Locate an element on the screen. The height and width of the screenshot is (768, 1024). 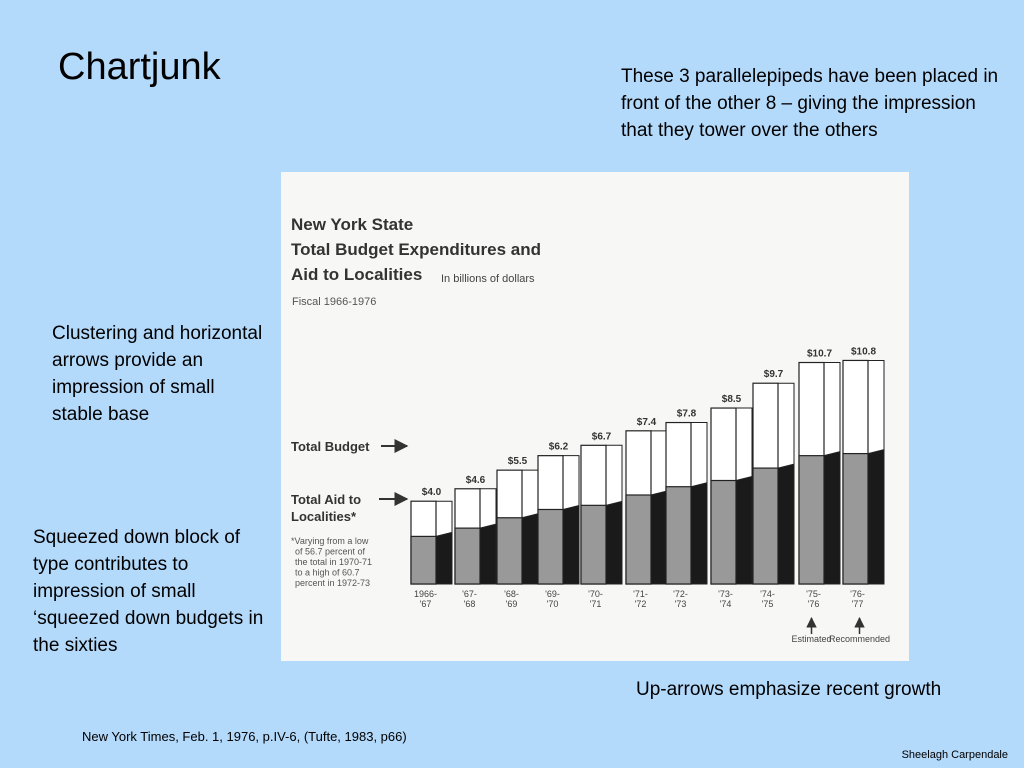
category-label-4: '70-'71 is located at coordinates (595, 599).